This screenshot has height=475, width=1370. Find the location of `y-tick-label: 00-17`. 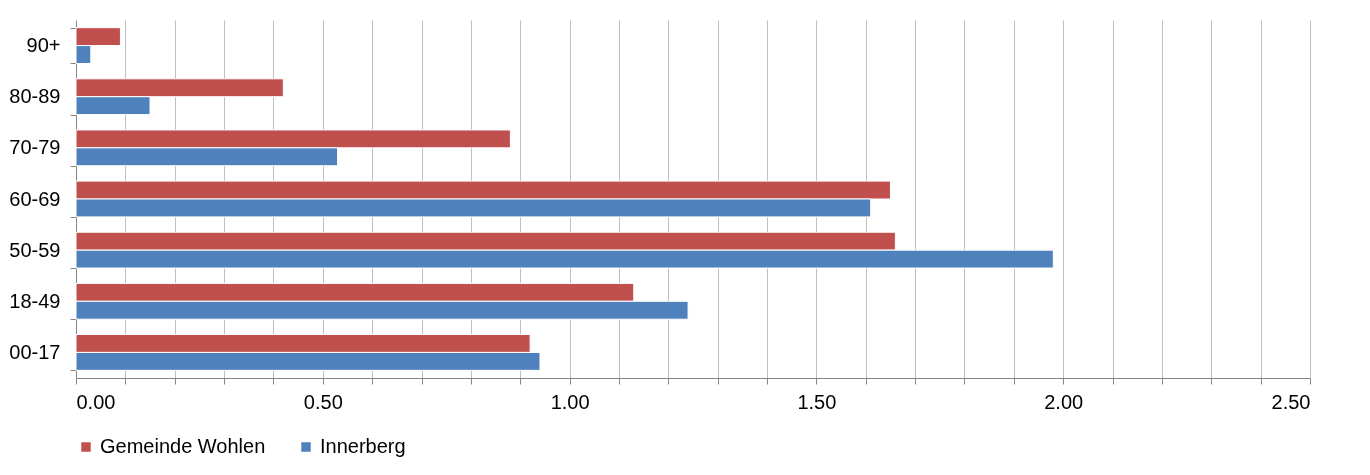

y-tick-label: 00-17 is located at coordinates (35, 351).